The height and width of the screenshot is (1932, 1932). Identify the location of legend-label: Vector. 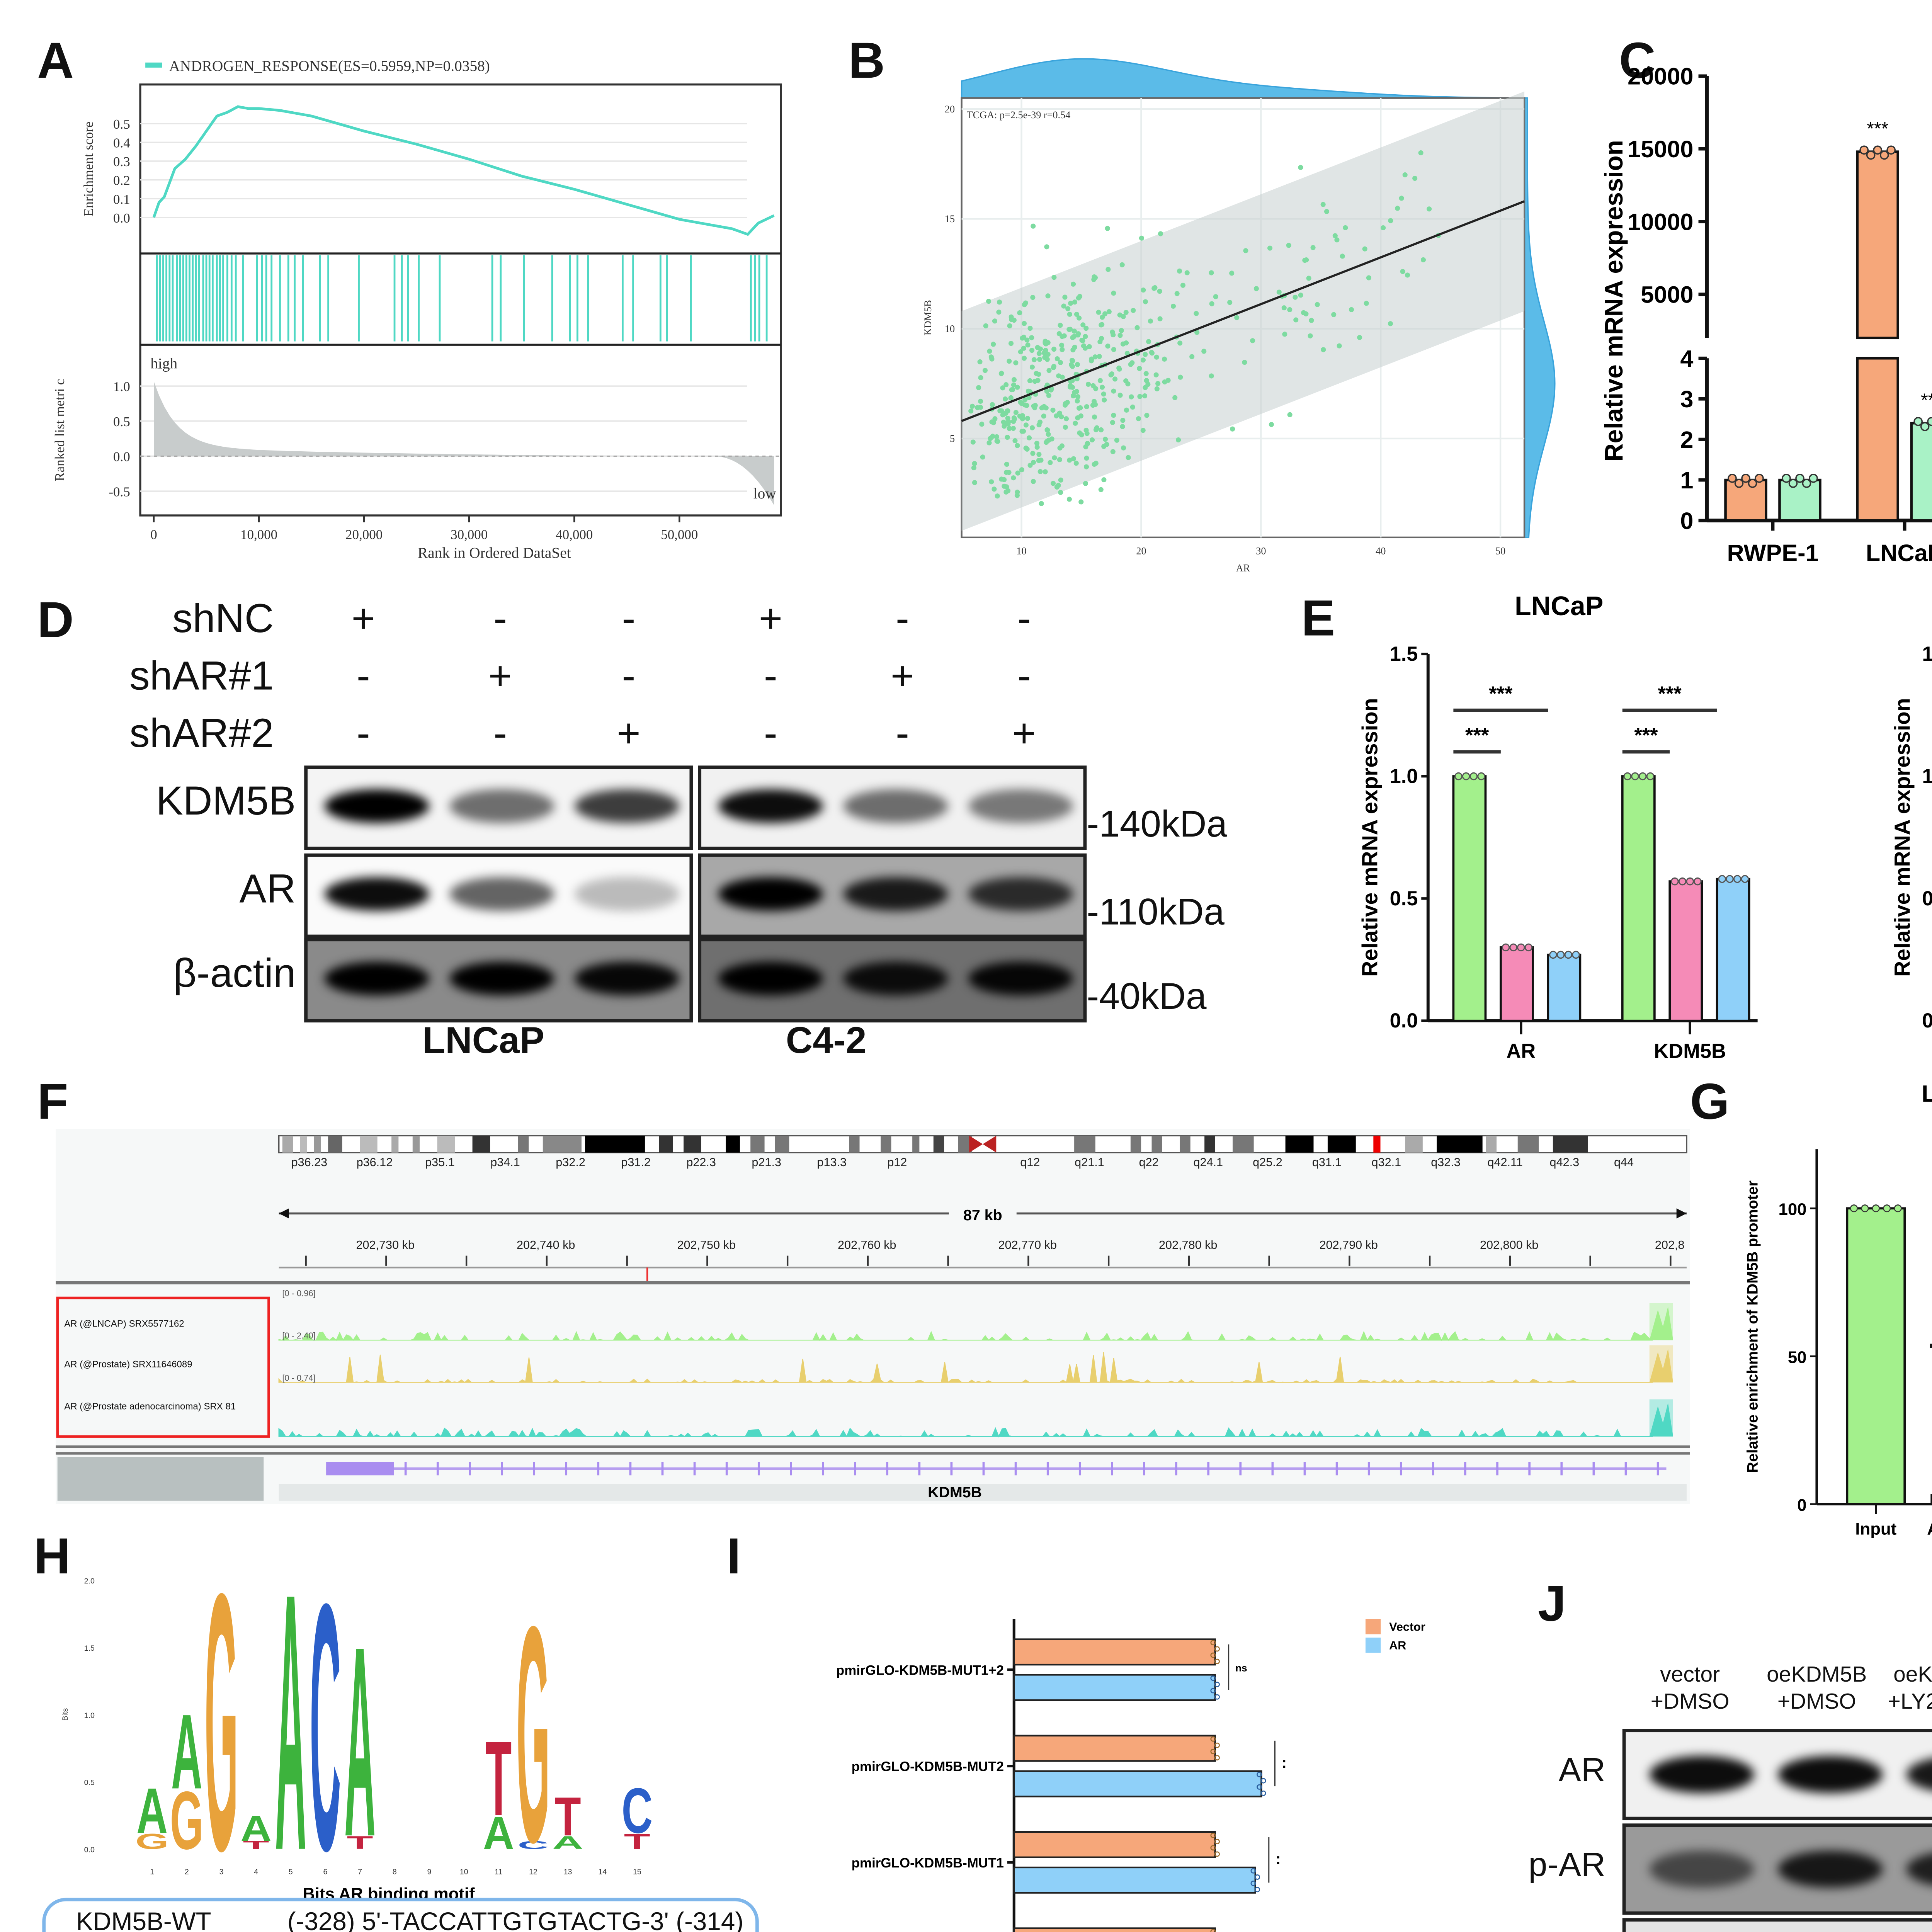
(1407, 1628).